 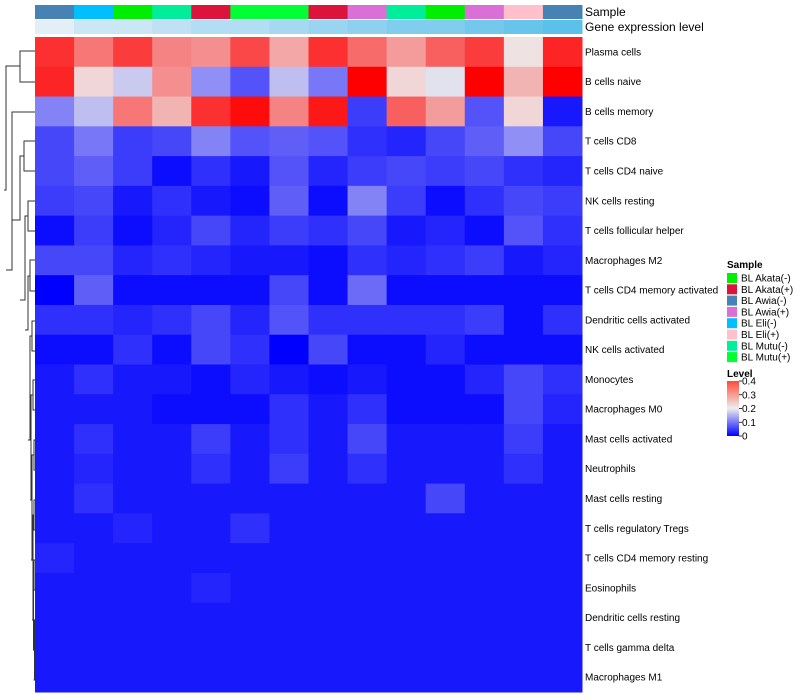 I want to click on row-label: T cells CD4 memory activated, so click(x=651, y=291).